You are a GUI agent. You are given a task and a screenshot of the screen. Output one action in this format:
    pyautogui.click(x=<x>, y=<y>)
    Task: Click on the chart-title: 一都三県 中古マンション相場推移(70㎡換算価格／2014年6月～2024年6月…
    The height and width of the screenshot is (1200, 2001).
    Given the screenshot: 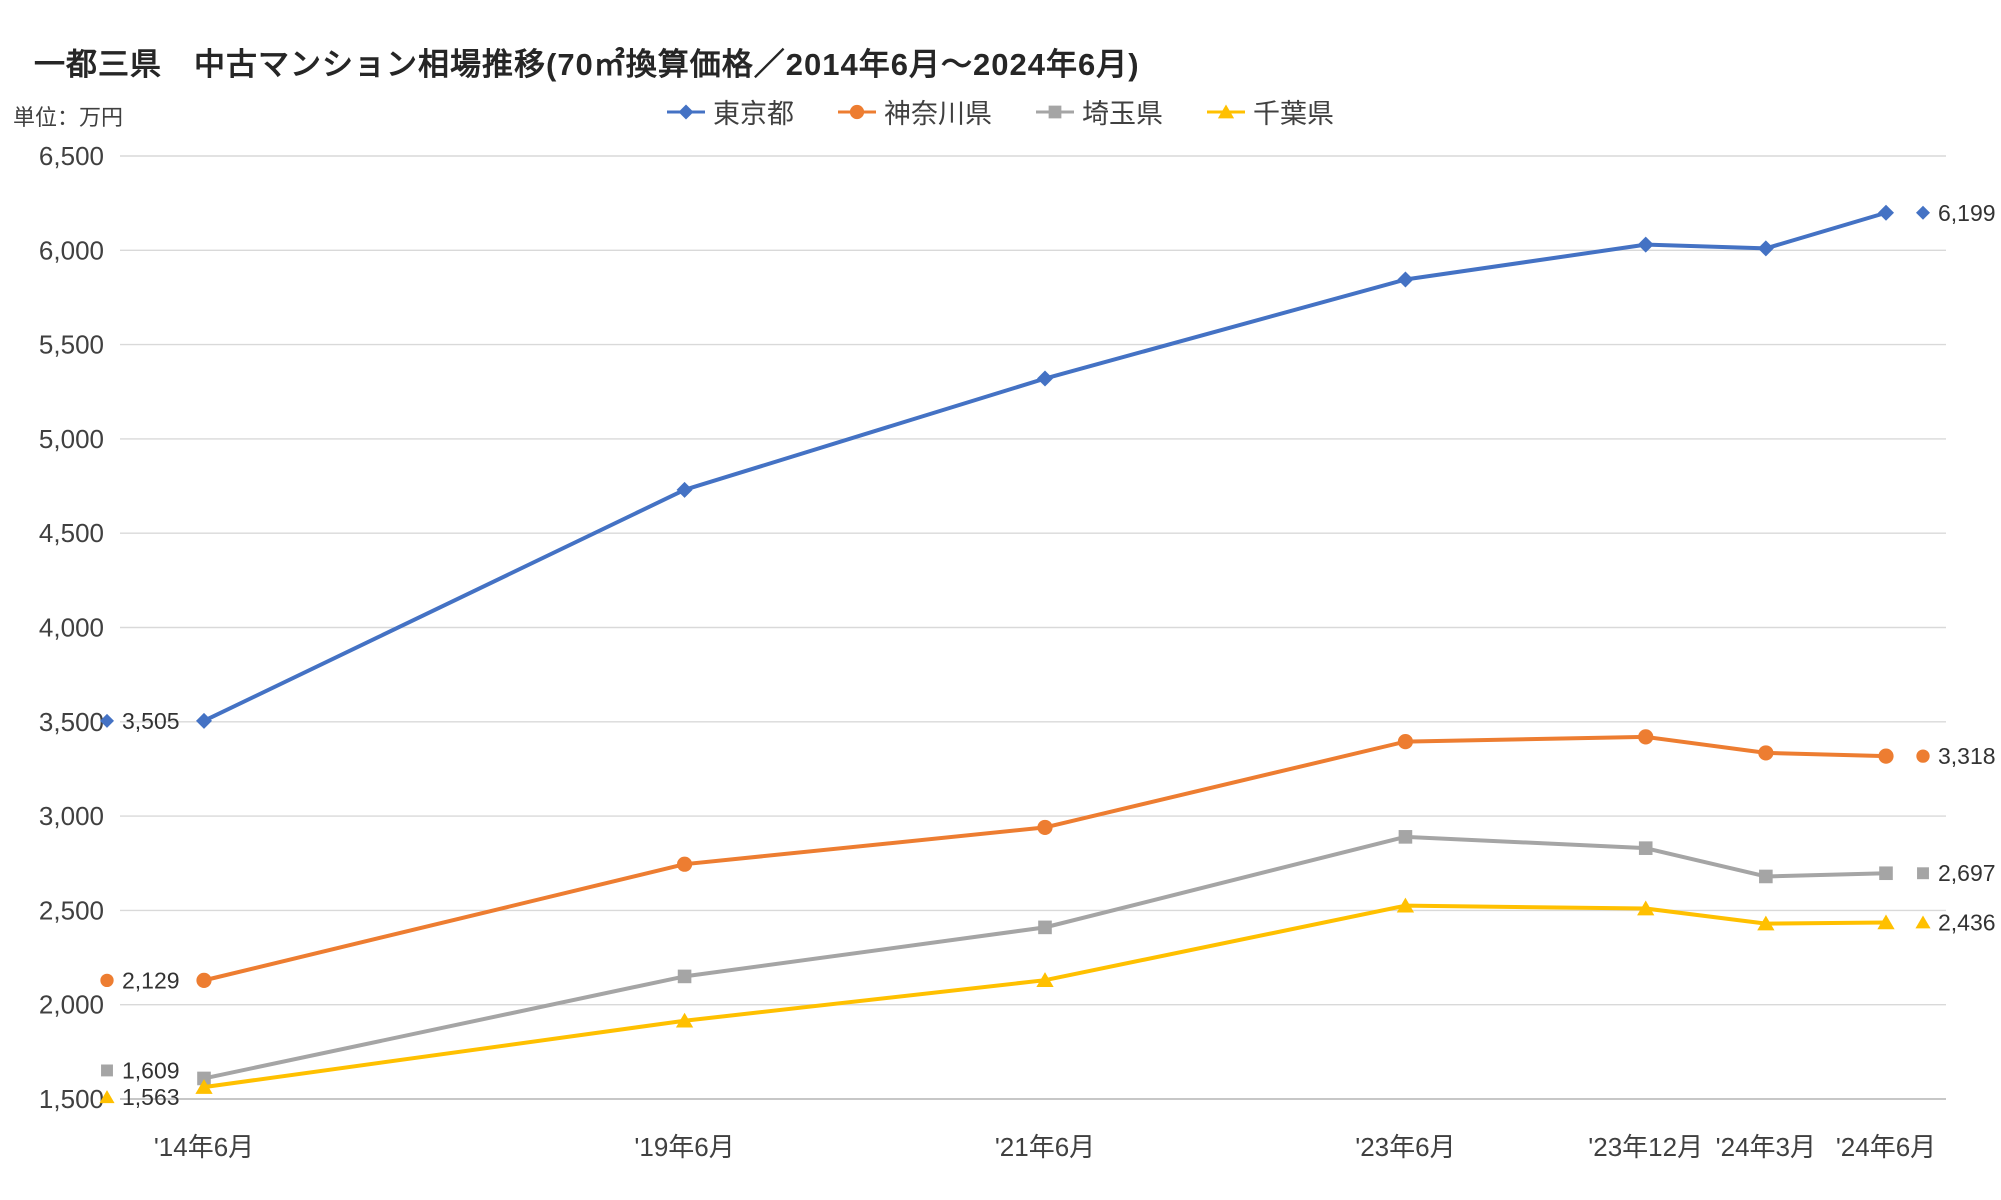 What is the action you would take?
    pyautogui.click(x=587, y=64)
    